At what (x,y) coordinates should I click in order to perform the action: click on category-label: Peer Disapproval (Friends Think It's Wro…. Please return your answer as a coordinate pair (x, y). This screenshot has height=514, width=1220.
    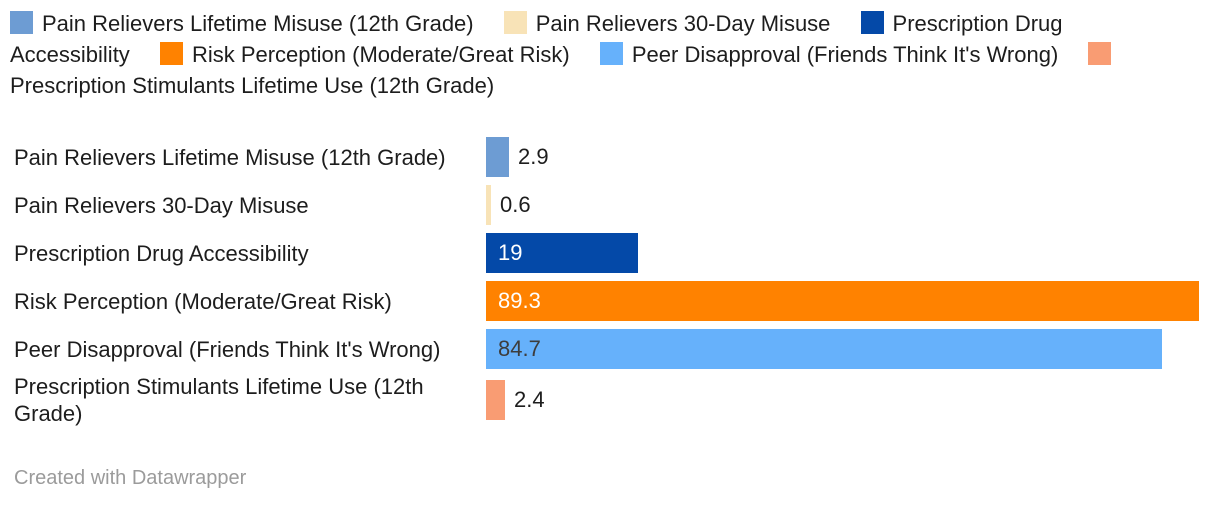
    Looking at the image, I should click on (227, 349).